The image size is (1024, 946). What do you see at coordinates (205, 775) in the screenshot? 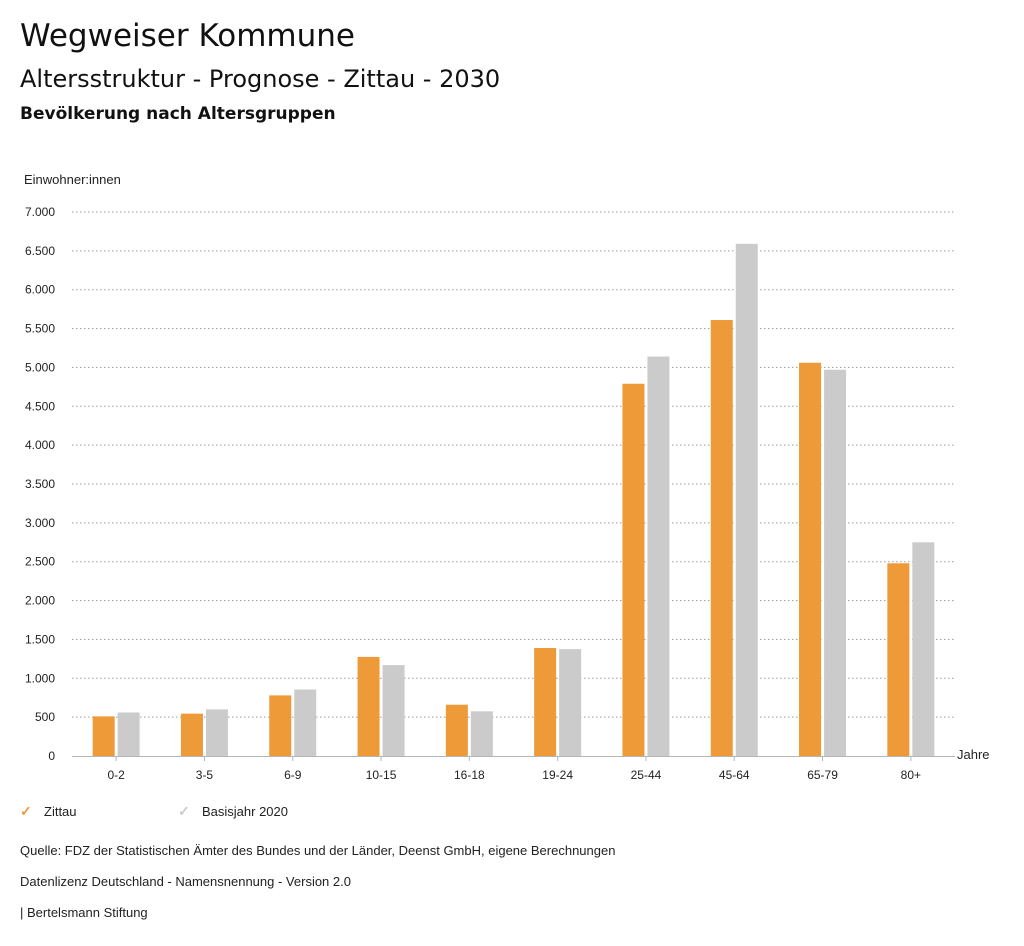
I see `x-tick-label: 3-5` at bounding box center [205, 775].